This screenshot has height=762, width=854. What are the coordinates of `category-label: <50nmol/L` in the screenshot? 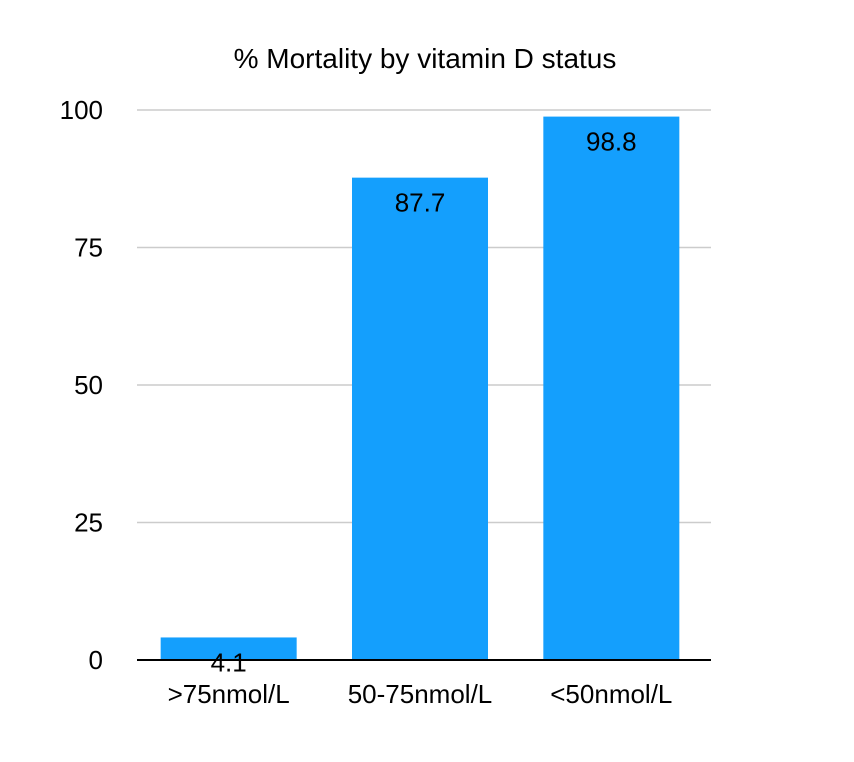 It's located at (611, 694).